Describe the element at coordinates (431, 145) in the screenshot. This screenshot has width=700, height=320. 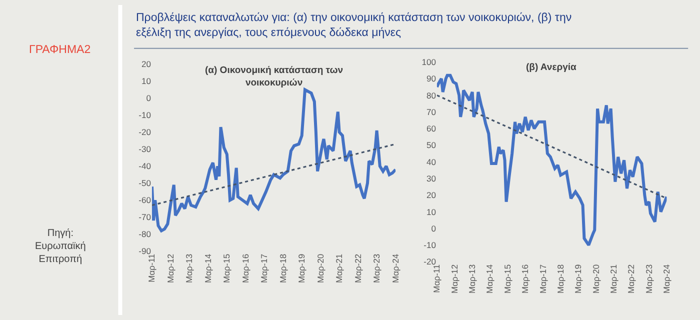
I see `y-tick-label: 50` at that location.